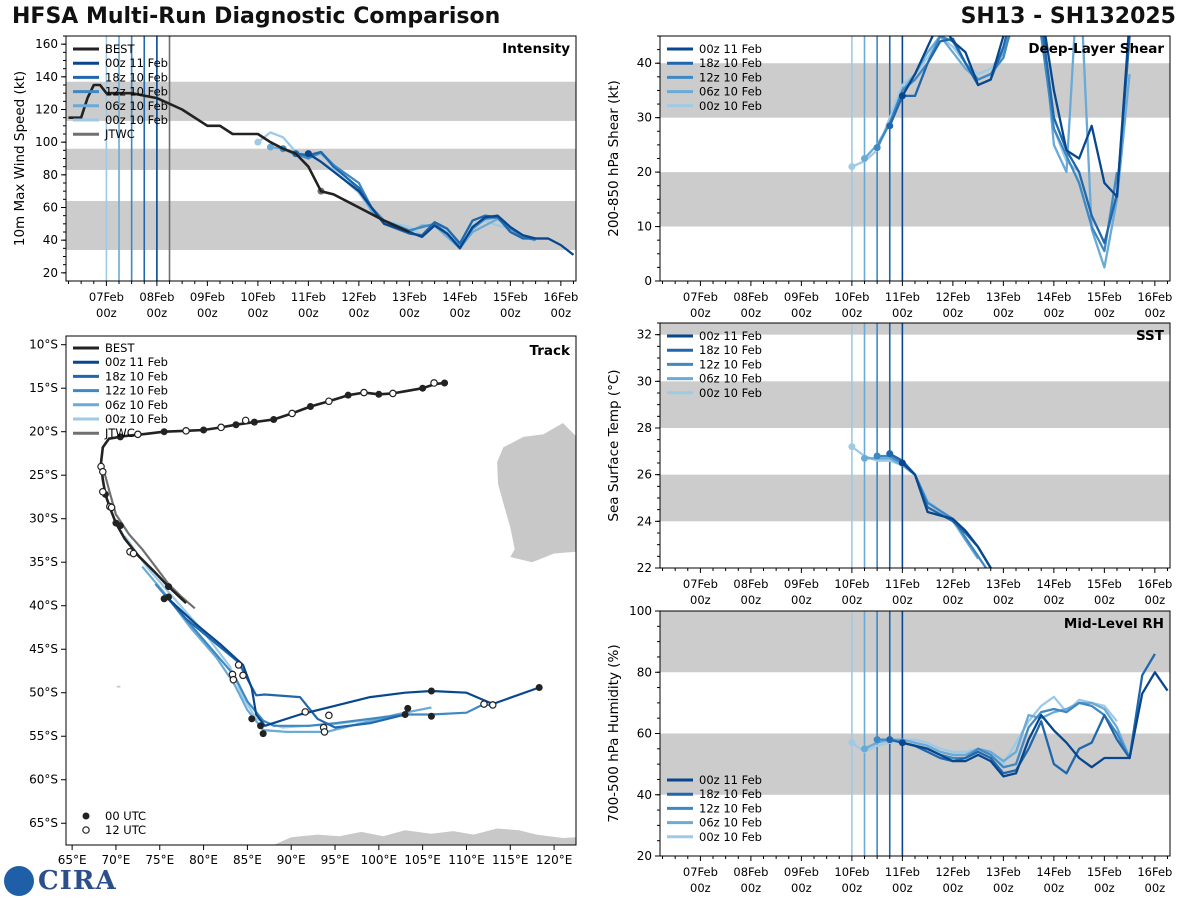  What do you see at coordinates (1003, 297) in the screenshot?
I see `shear-xtick-label: 13Feb` at bounding box center [1003, 297].